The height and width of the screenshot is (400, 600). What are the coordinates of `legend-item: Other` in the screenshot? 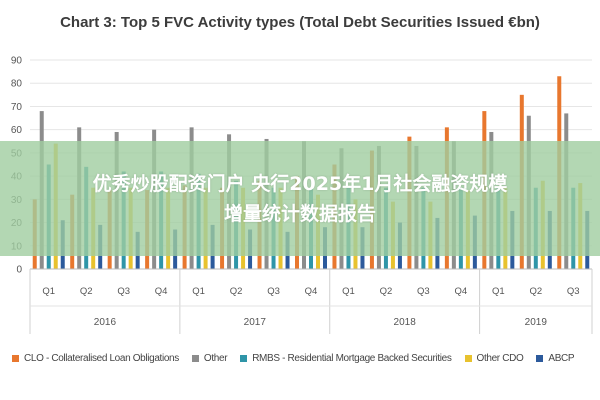 It's located at (209, 358).